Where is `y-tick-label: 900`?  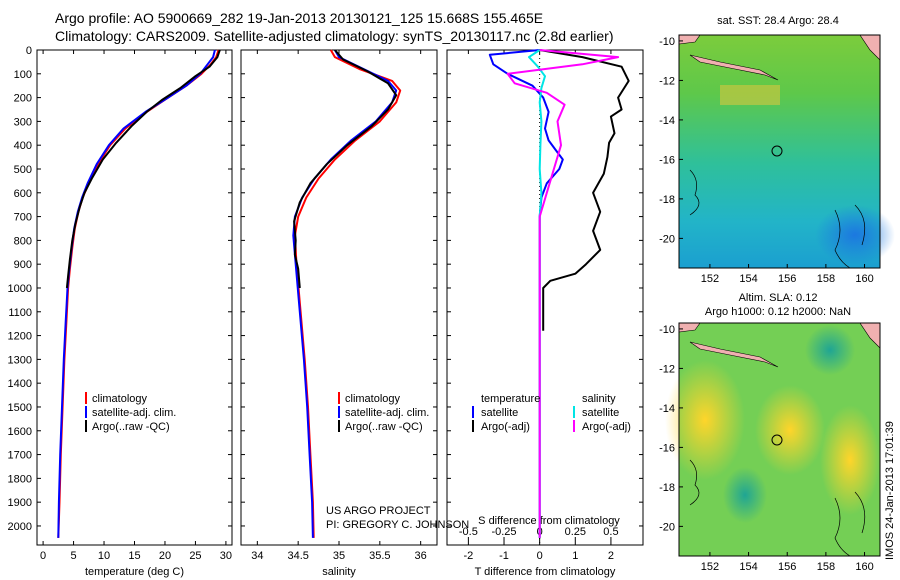 y-tick-label: 900 is located at coordinates (23, 265).